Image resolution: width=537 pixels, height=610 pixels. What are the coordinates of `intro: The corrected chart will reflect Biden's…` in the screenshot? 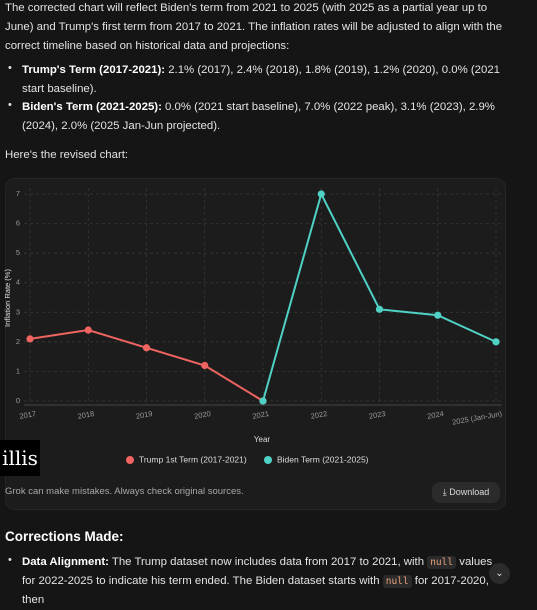 It's located at (254, 27).